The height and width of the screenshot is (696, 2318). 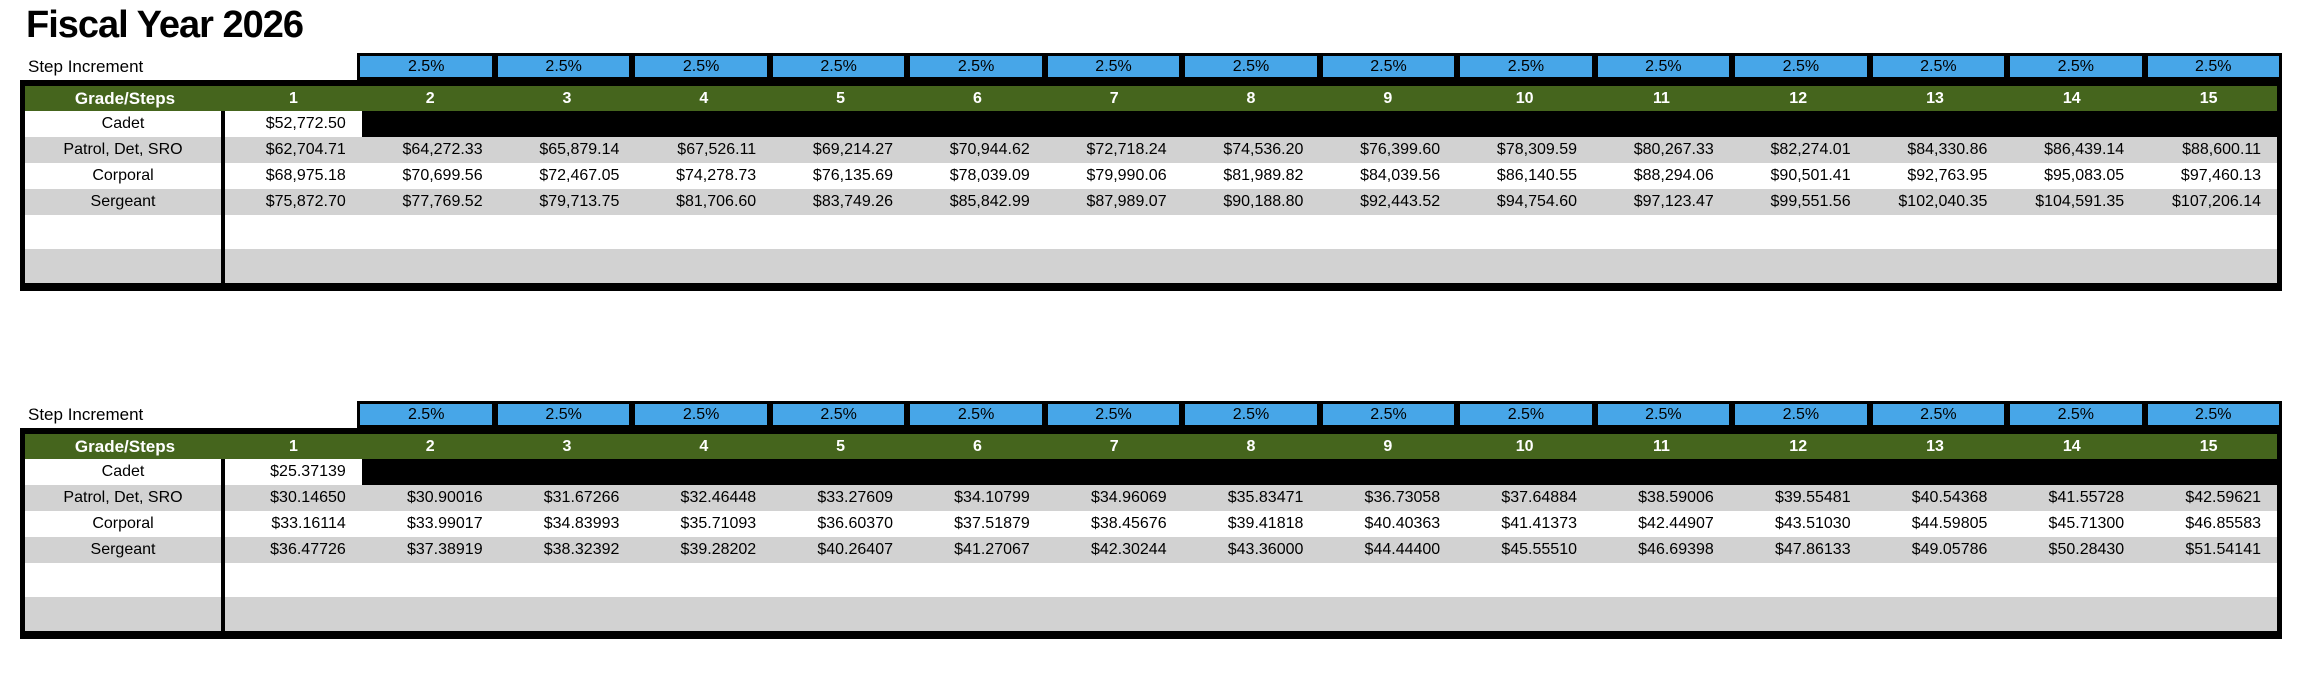 What do you see at coordinates (1539, 497) in the screenshot?
I see `salary-cell: $37.64884` at bounding box center [1539, 497].